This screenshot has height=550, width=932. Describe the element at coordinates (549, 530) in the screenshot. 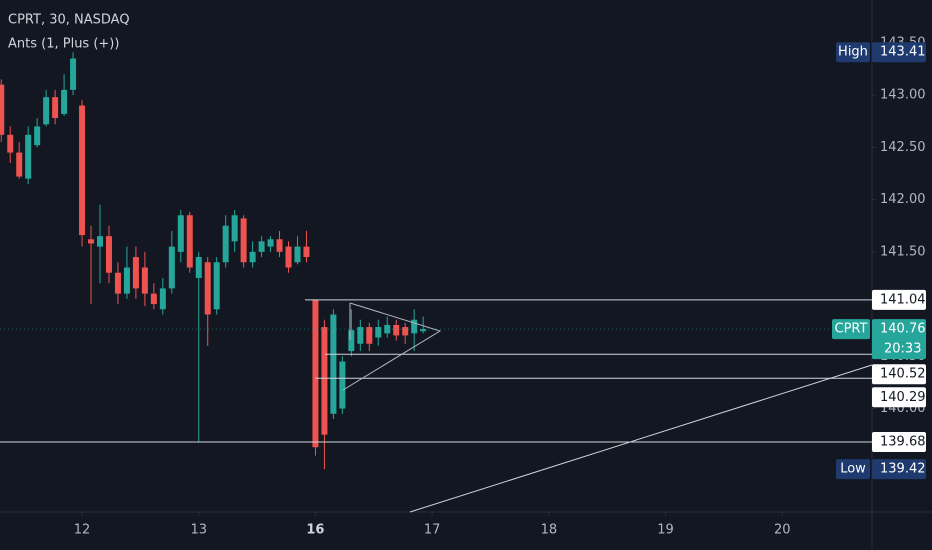

I see `x-tick-label: 18` at that location.